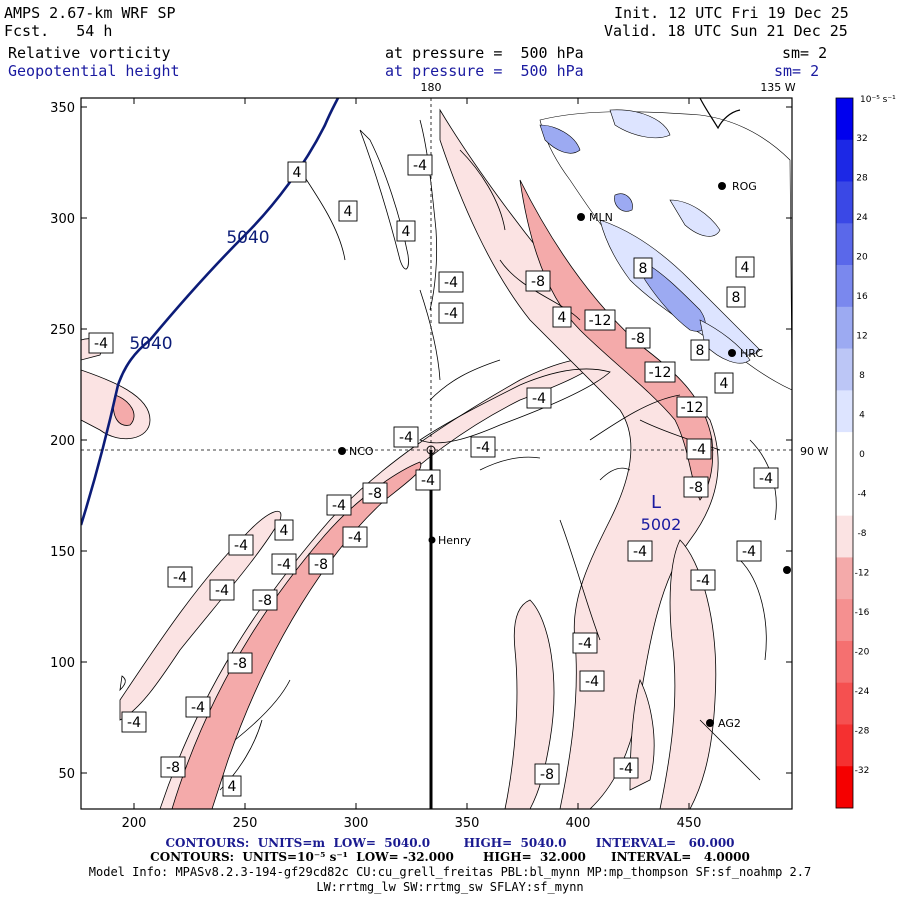 This screenshot has height=900, width=900. Describe the element at coordinates (62, 663) in the screenshot. I see `y-tick-label: 100` at that location.